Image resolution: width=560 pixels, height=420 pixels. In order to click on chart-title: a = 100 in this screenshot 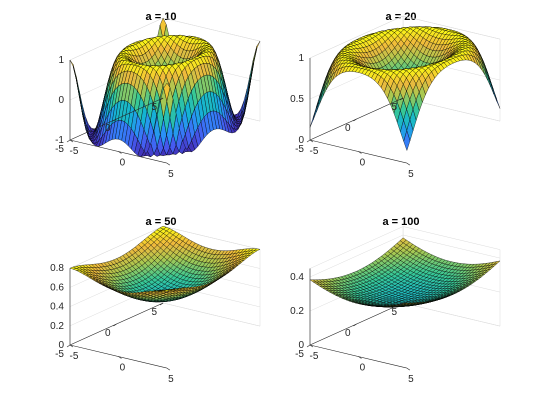, I will do `click(400, 222)`.